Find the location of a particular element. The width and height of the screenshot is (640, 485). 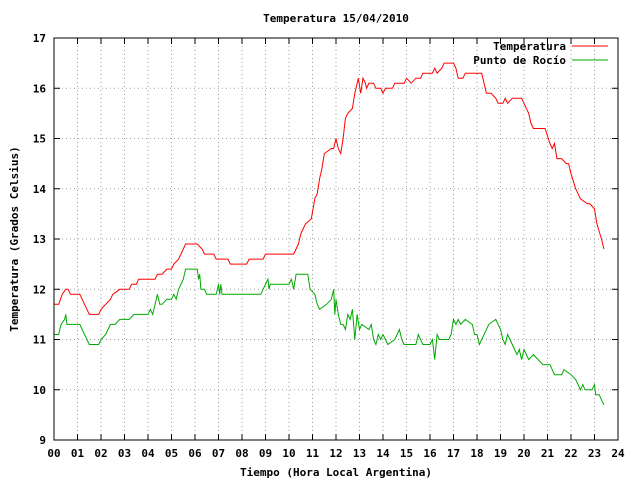

x-tick-label: 21 is located at coordinates (548, 453).